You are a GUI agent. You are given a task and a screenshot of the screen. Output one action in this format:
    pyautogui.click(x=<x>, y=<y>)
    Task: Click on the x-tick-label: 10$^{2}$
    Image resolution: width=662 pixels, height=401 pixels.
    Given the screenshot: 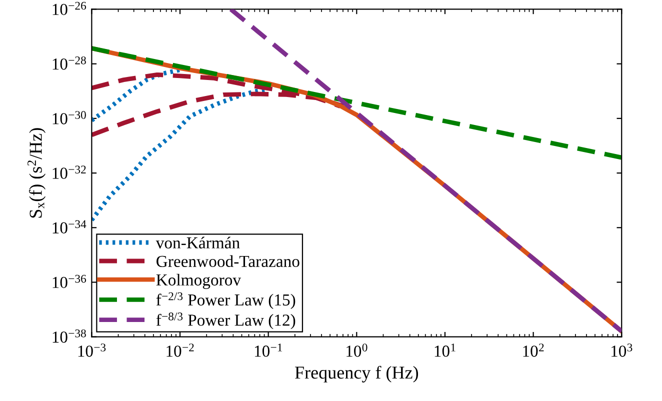 What is the action you would take?
    pyautogui.click(x=533, y=350)
    